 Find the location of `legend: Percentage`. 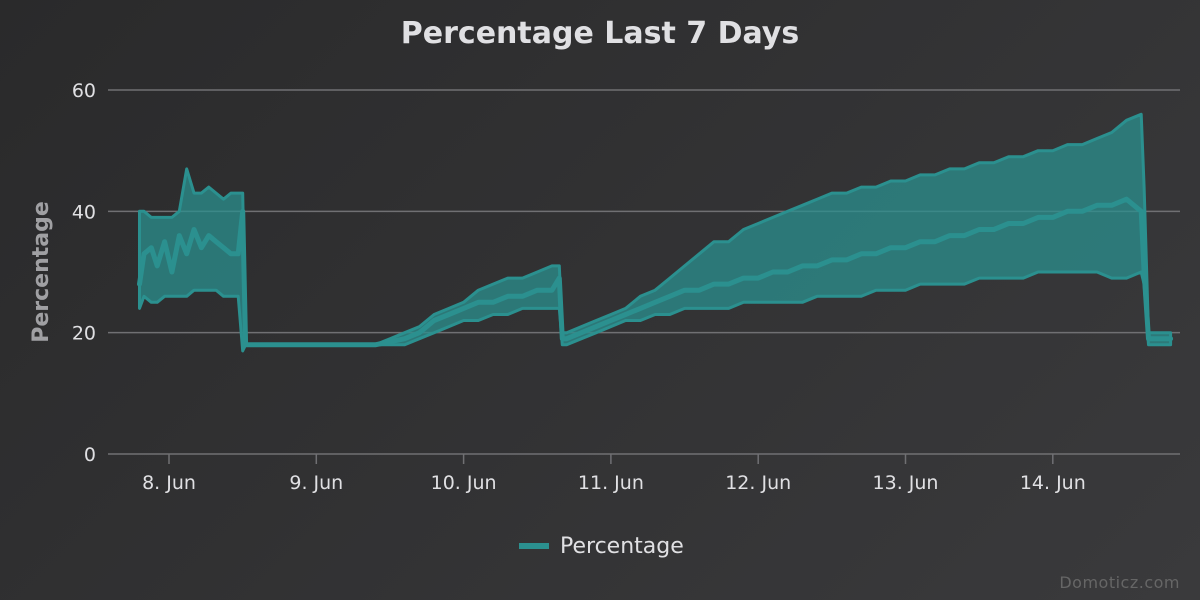

legend: Percentage is located at coordinates (601, 546).